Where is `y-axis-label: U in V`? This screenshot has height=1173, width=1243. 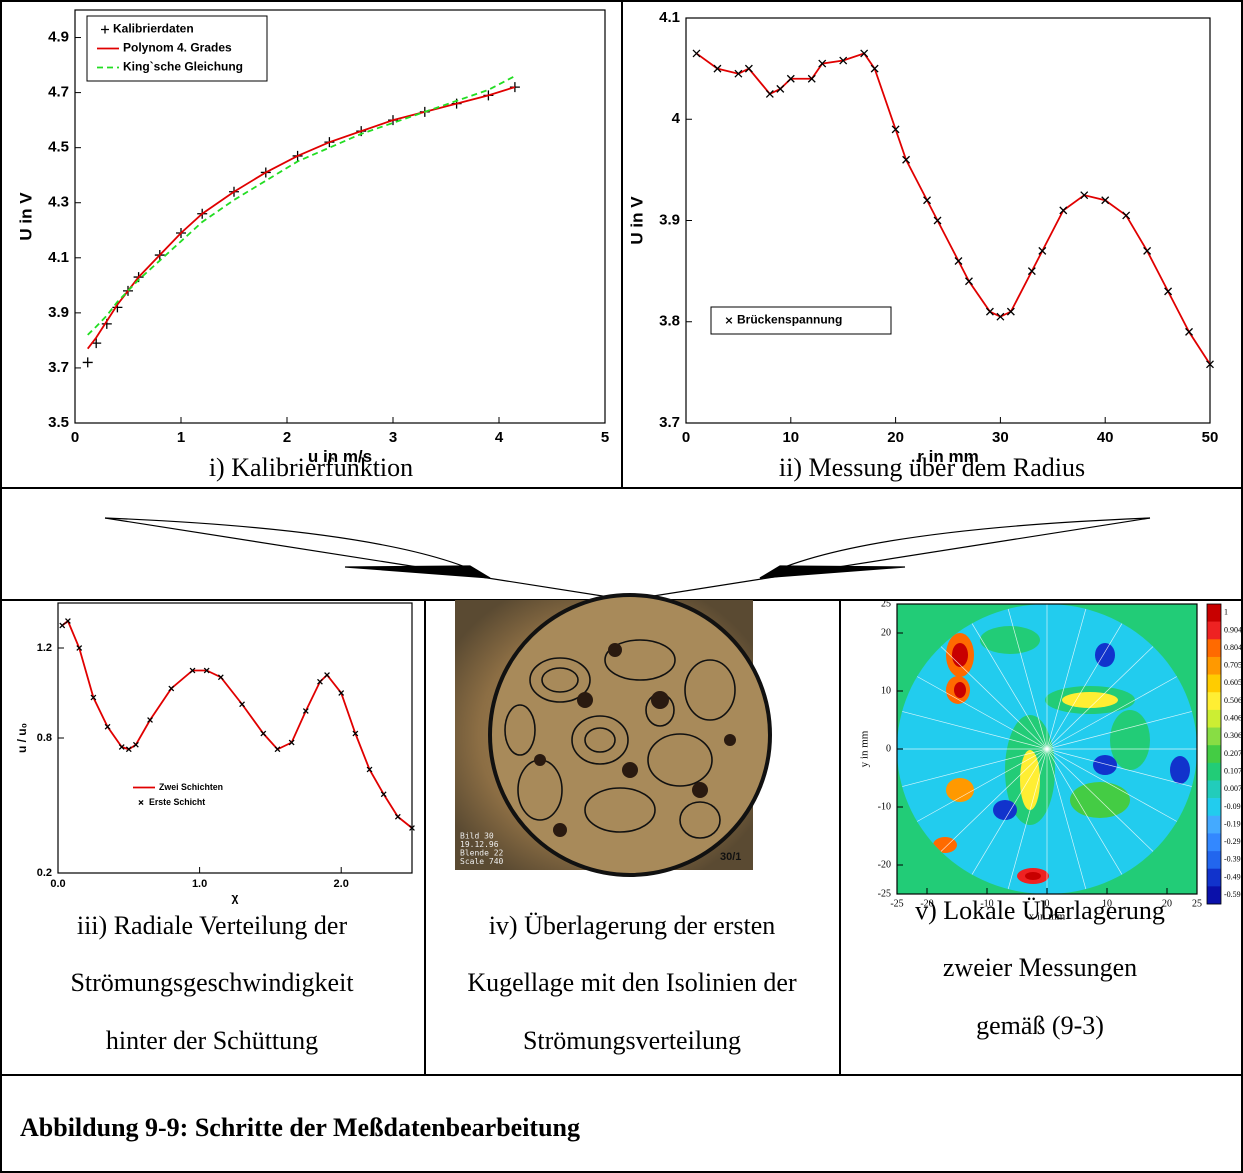 y-axis-label: U in V is located at coordinates (25, 216).